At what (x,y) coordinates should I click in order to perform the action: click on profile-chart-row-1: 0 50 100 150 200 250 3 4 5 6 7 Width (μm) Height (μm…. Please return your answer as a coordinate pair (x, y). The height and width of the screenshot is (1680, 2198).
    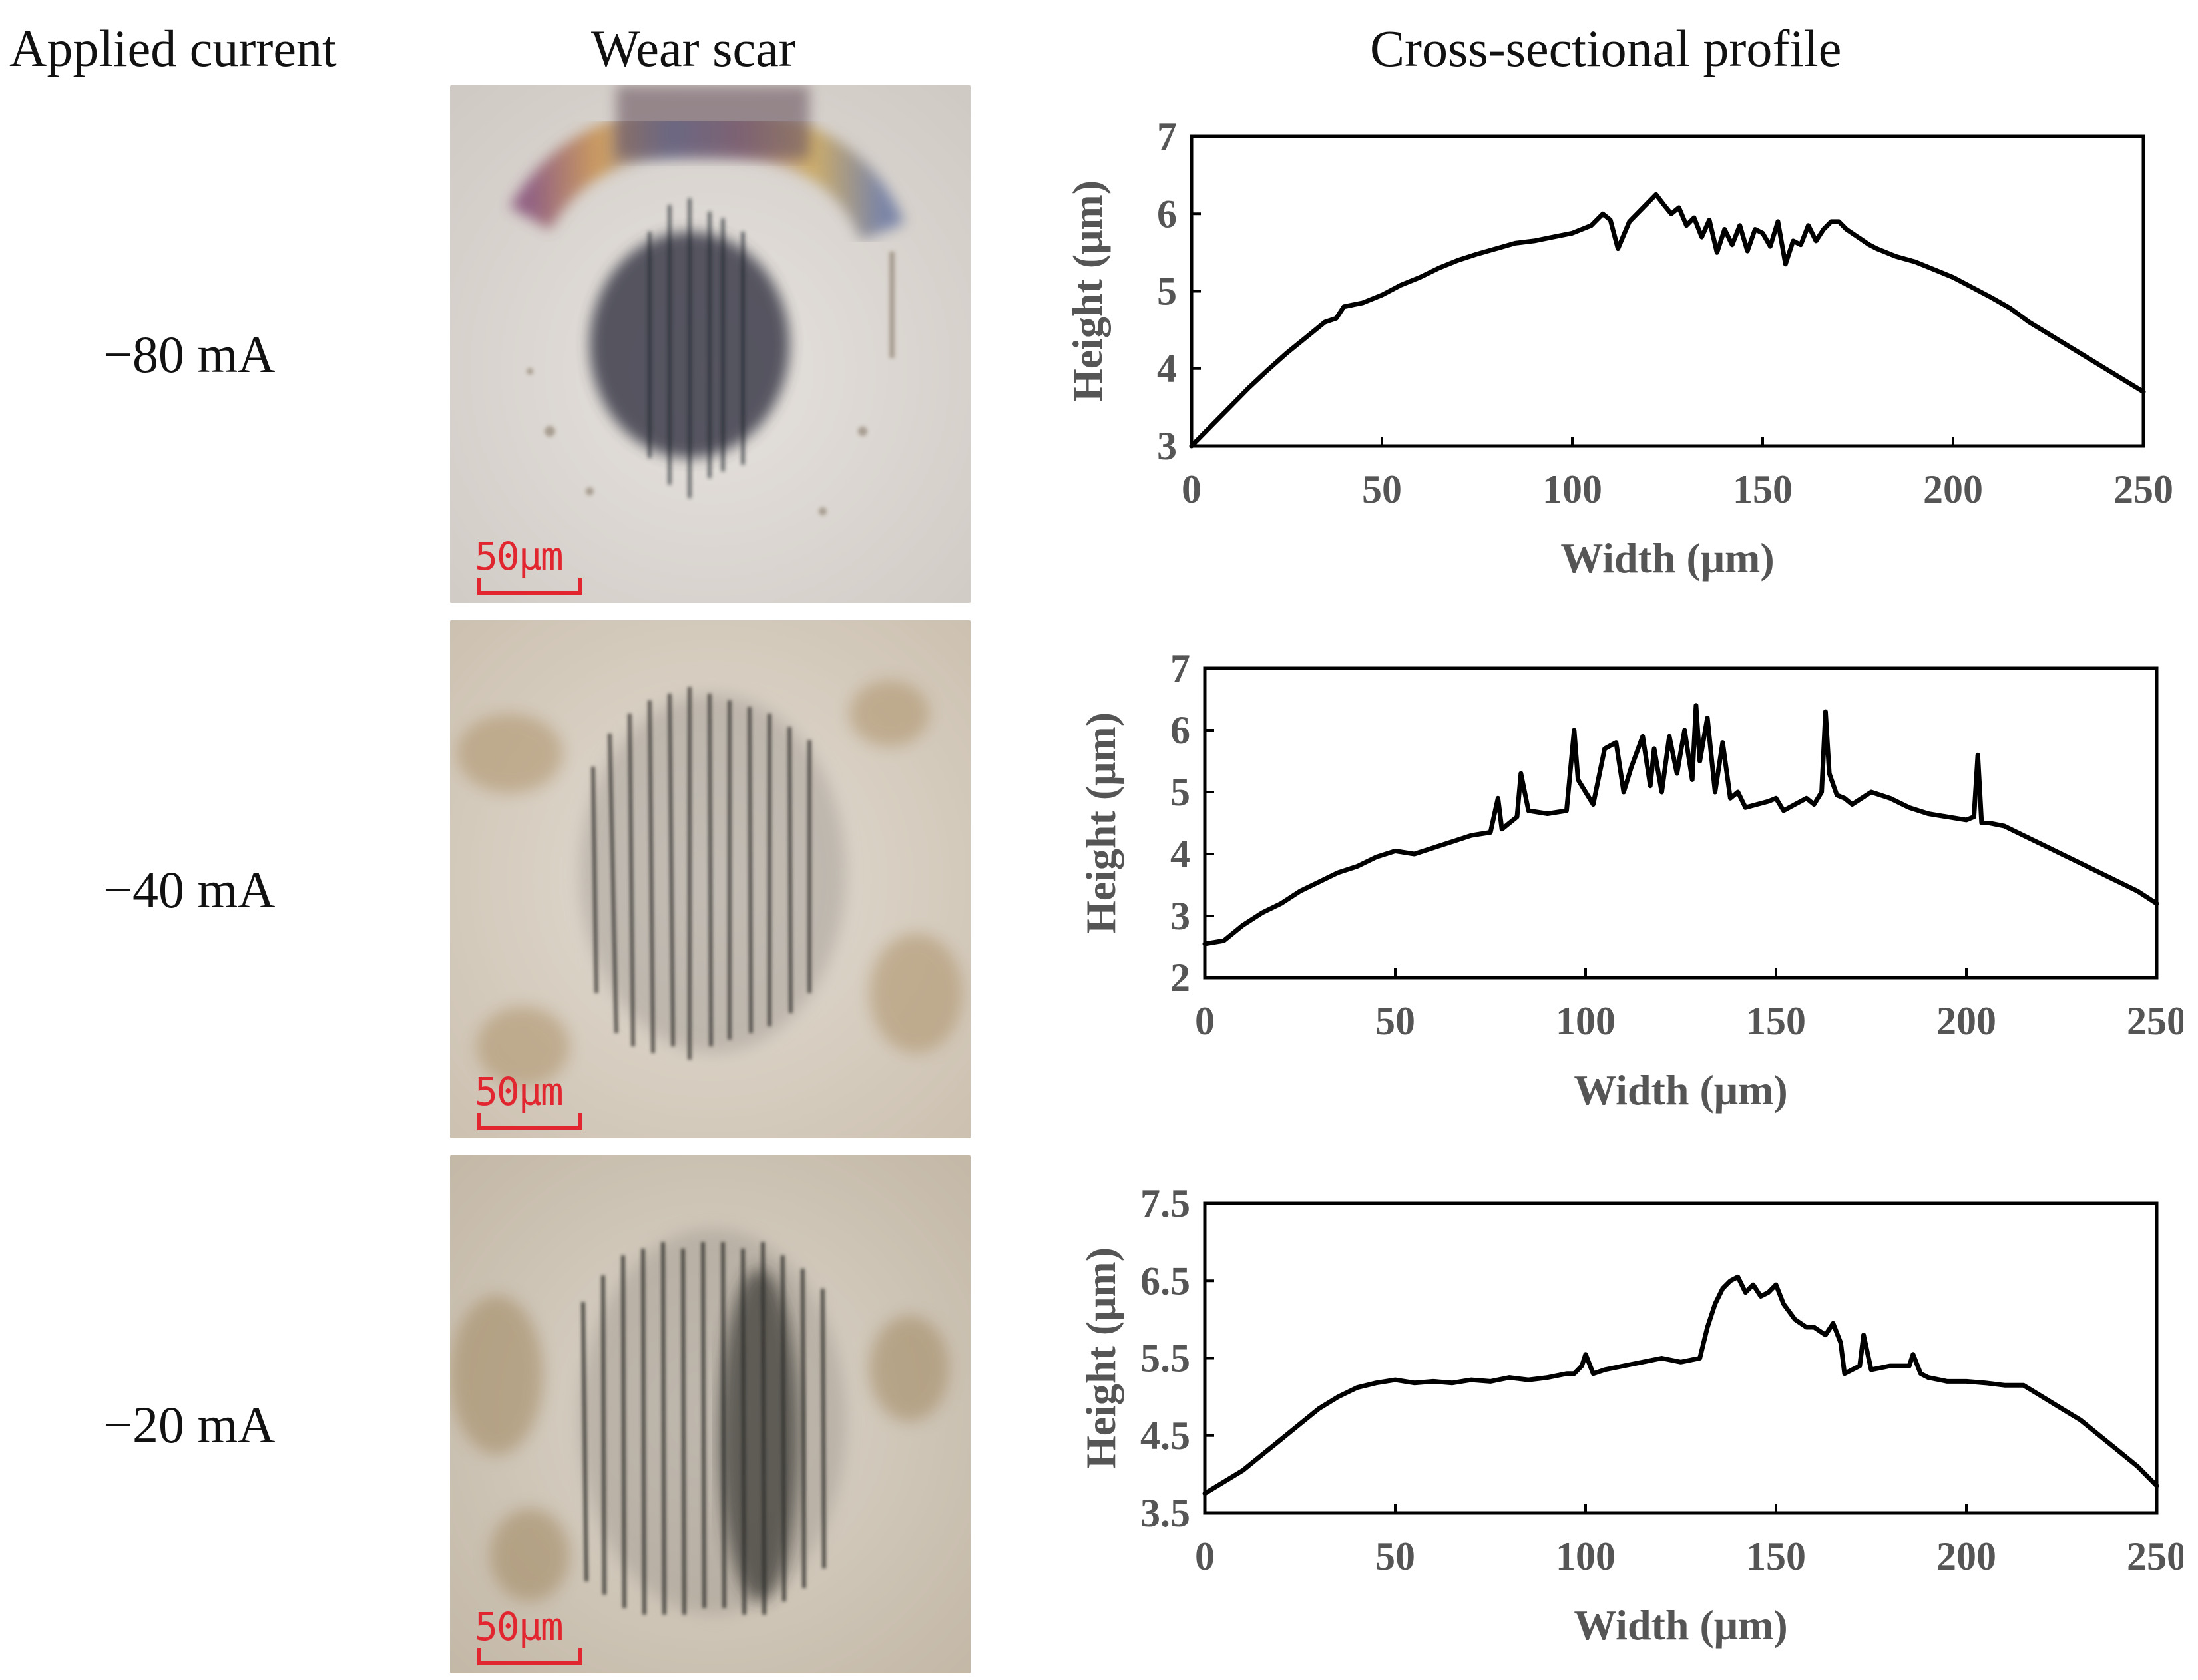
    Looking at the image, I should click on (1619, 348).